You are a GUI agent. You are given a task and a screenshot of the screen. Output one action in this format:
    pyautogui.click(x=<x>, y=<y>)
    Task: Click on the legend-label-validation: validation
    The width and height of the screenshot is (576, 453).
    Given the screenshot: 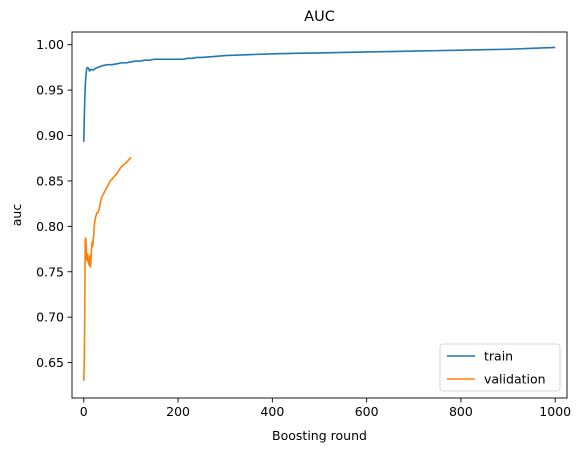 What is the action you would take?
    pyautogui.click(x=515, y=379)
    